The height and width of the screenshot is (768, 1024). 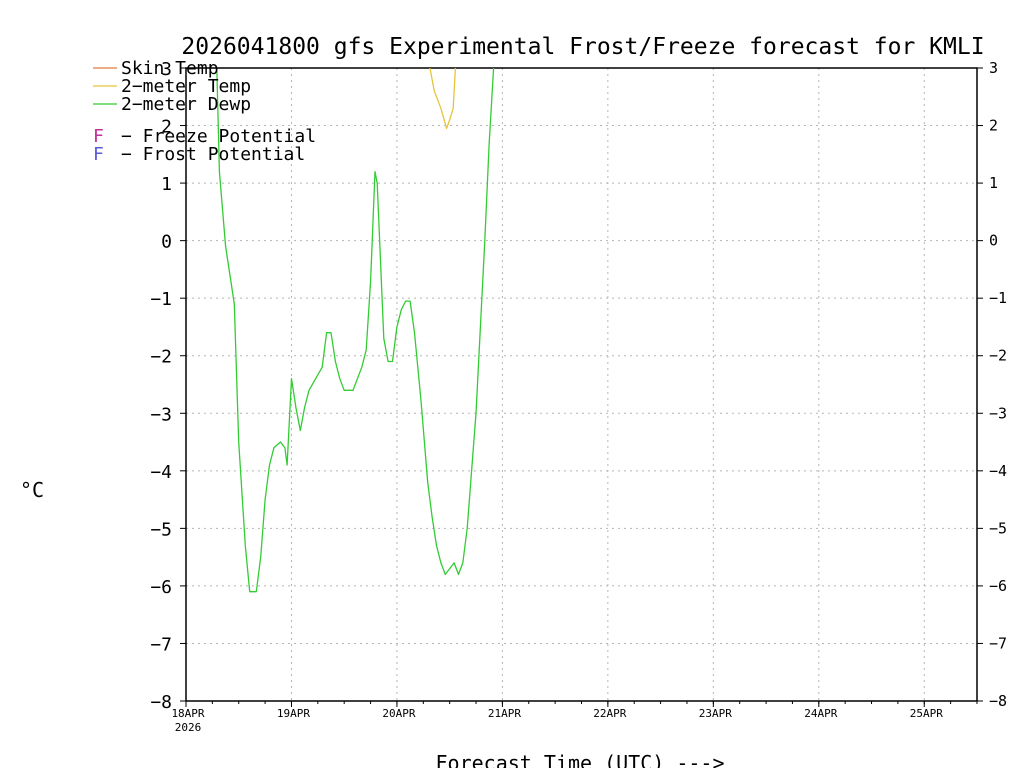 What do you see at coordinates (166, 184) in the screenshot?
I see `y-tick-label-left: 1` at bounding box center [166, 184].